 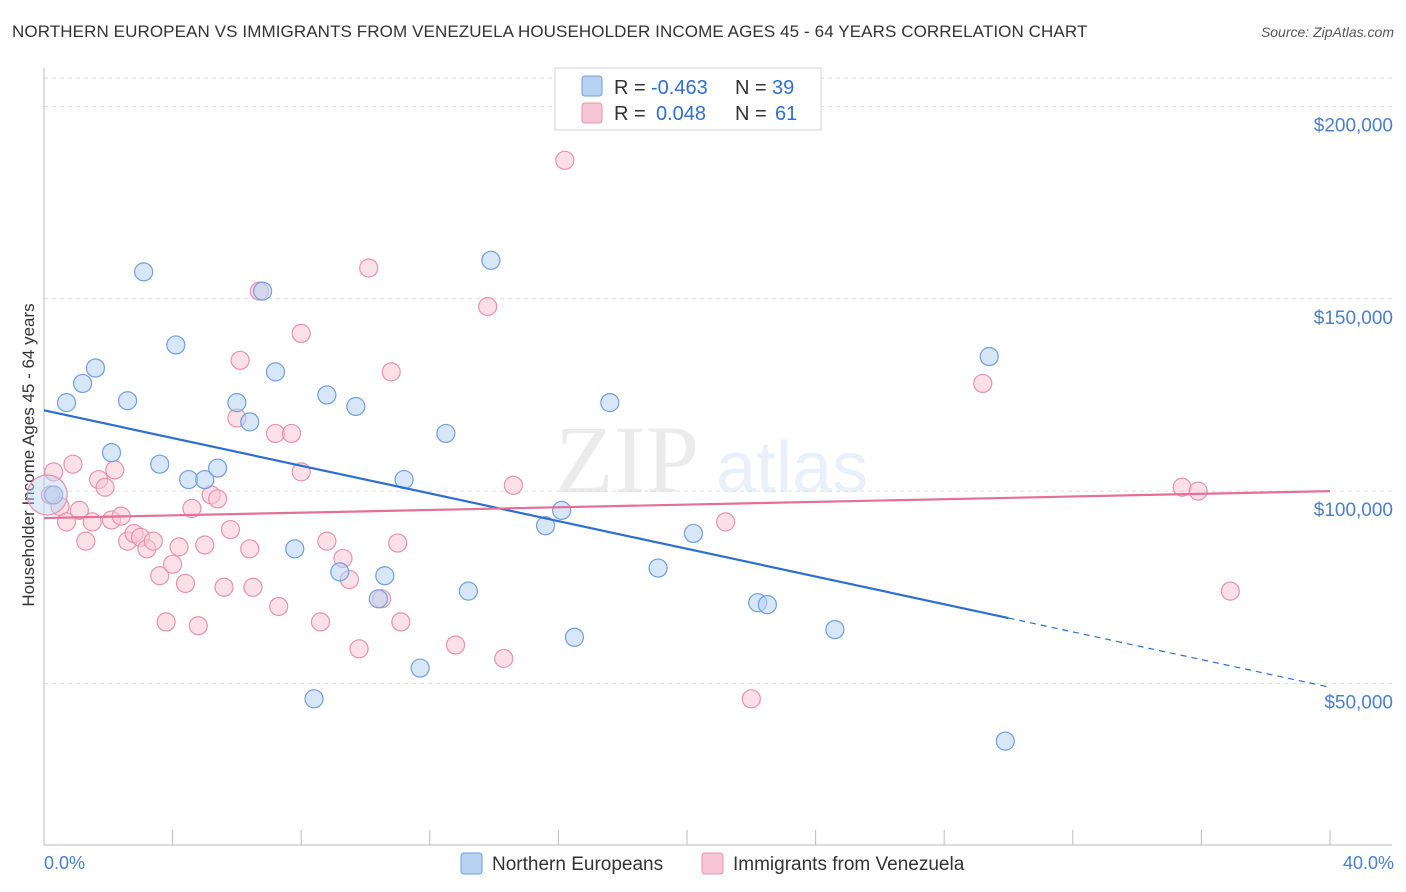 I want to click on y-tick-label: $50,000, so click(x=1358, y=702).